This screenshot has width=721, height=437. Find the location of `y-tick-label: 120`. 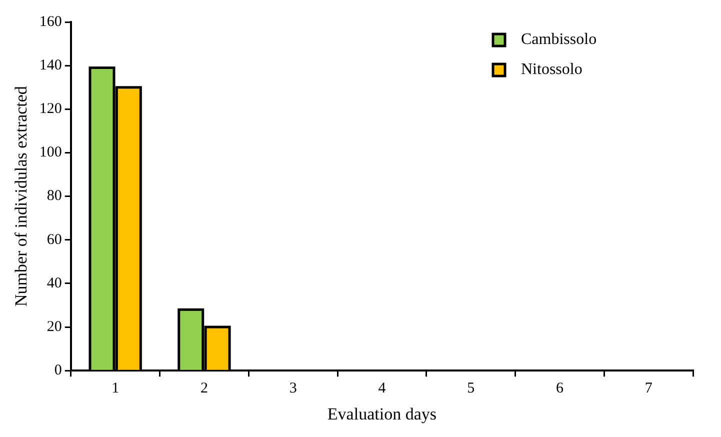

y-tick-label: 120 is located at coordinates (50, 109).